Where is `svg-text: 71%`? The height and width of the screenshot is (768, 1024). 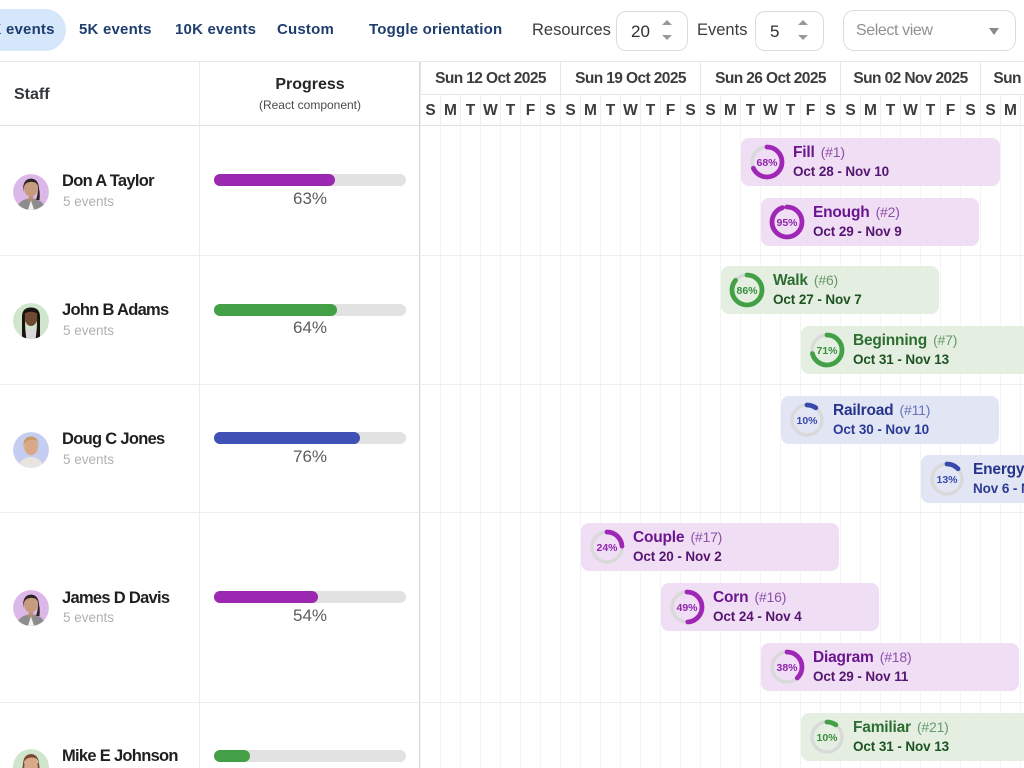
svg-text: 71% is located at coordinates (827, 351).